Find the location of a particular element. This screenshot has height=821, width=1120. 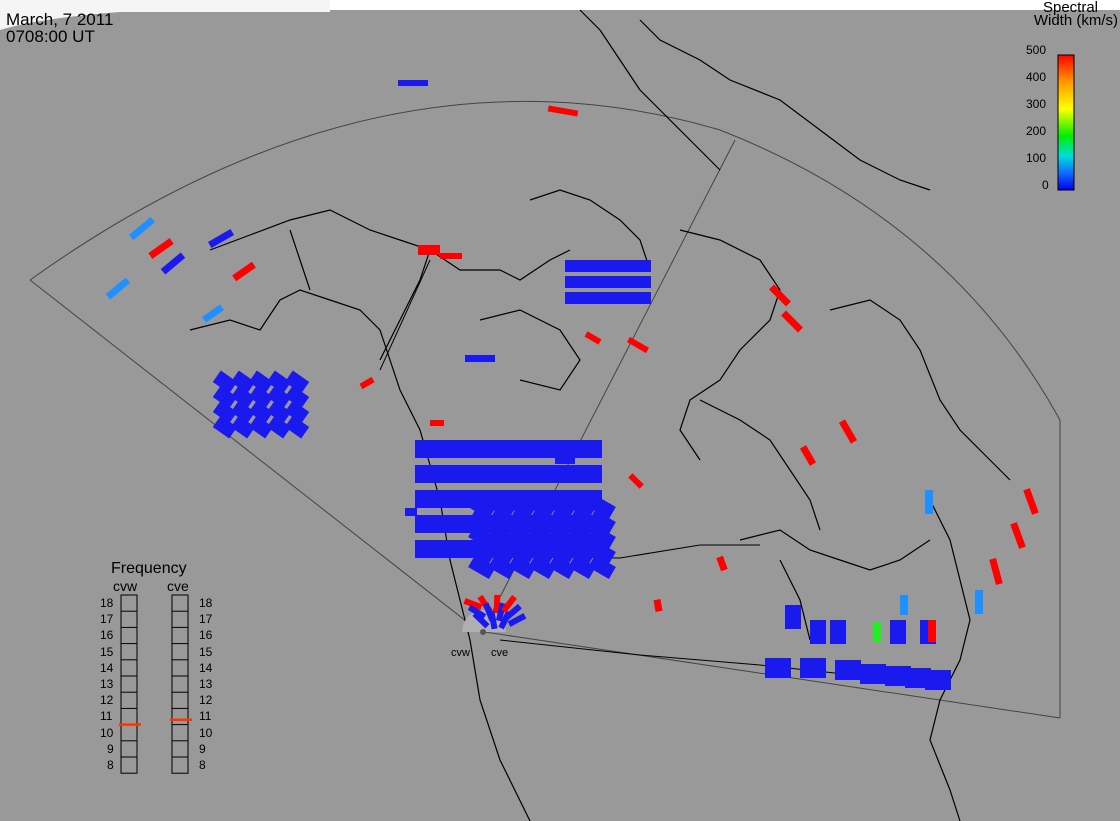

frequency-gauges is located at coordinates (155, 684).